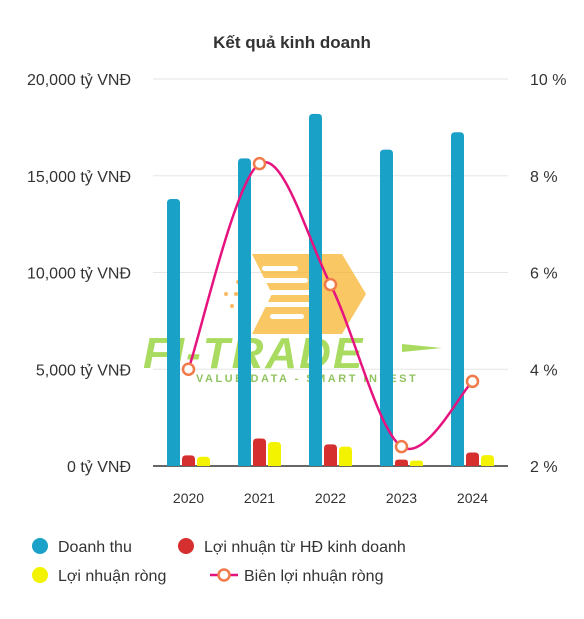 The image size is (584, 619). What do you see at coordinates (401, 498) in the screenshot?
I see `x-tick-label: 2023` at bounding box center [401, 498].